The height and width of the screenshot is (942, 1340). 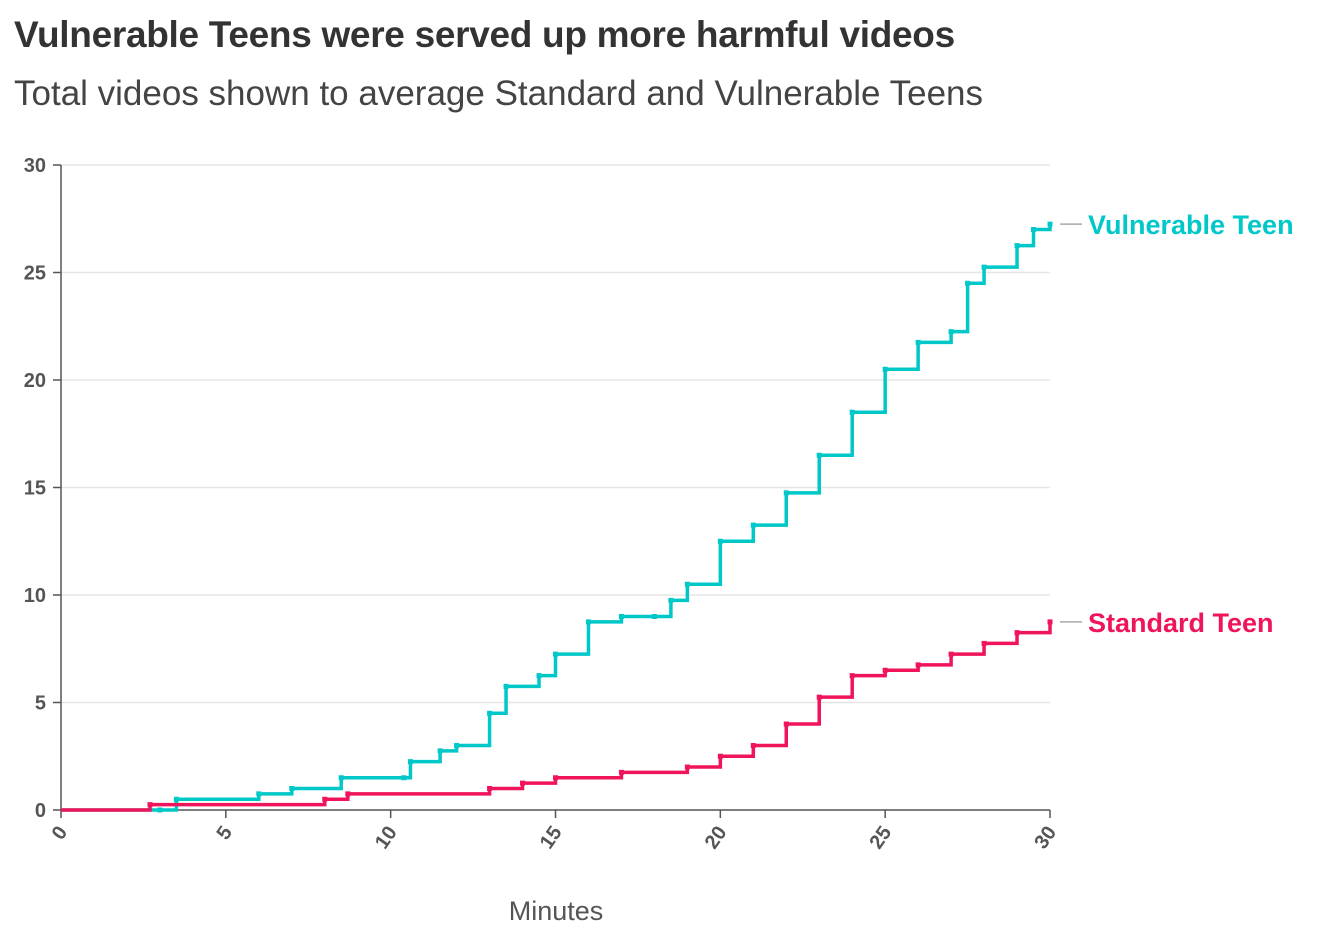 I want to click on standard-teen-line, so click(x=556, y=716).